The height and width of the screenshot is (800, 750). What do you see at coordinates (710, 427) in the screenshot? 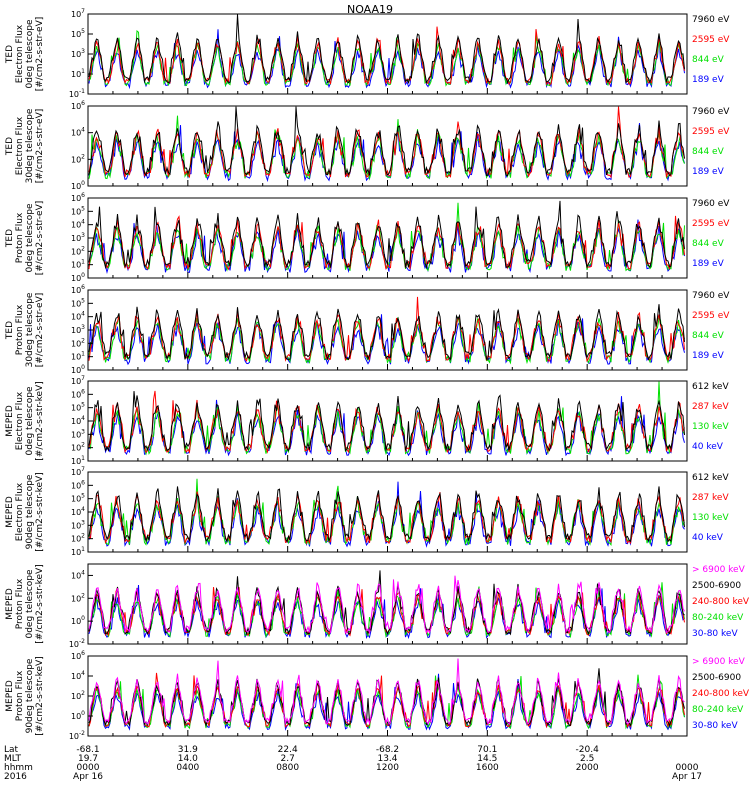
I see `legend-entry: 130 keV` at bounding box center [710, 427].